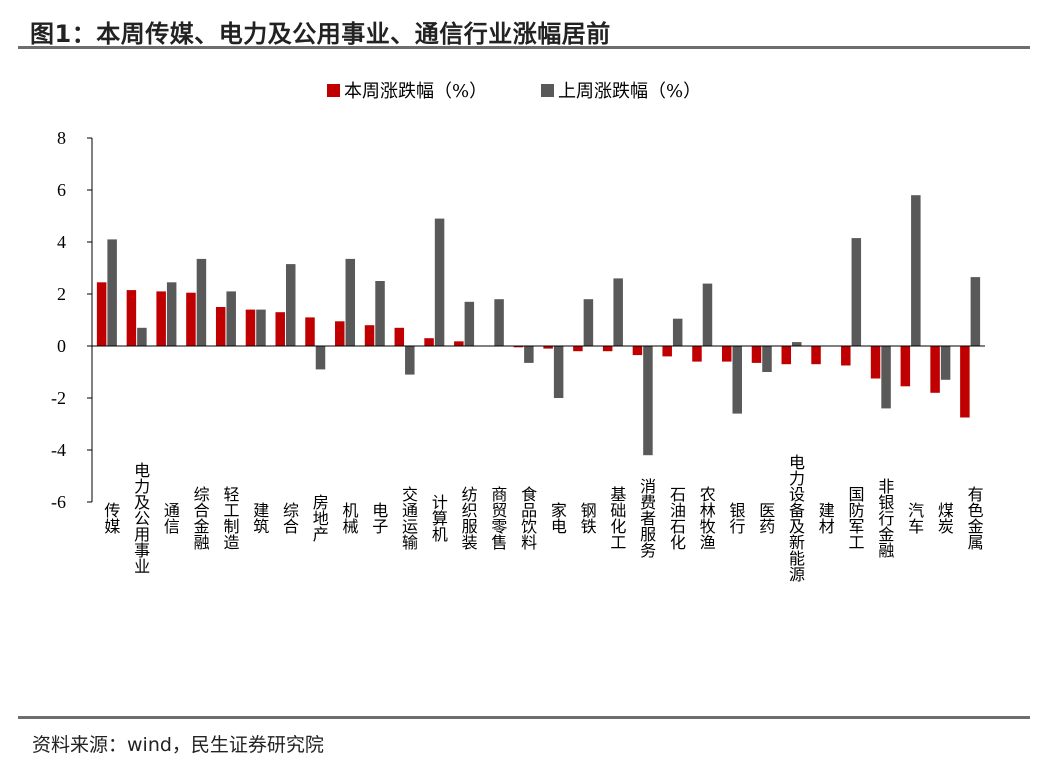 The width and height of the screenshot is (1048, 764). I want to click on category-label: 食品饮料, so click(527, 518).